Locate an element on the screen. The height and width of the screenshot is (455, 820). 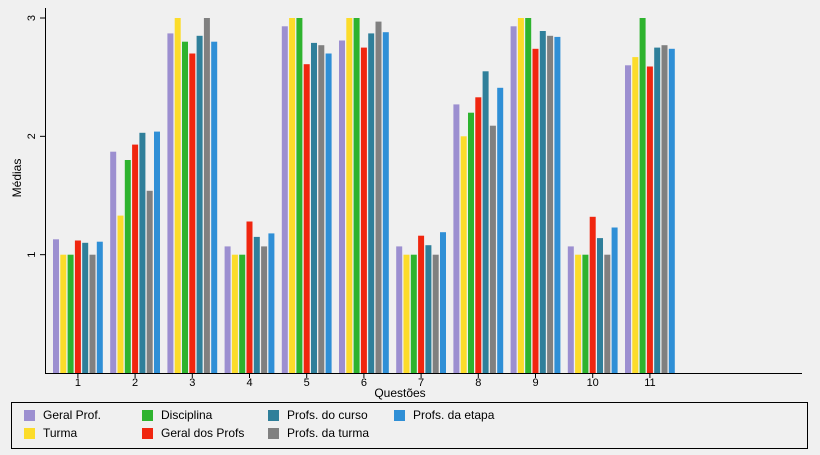
x-tick-label-6: 6 is located at coordinates (364, 383).